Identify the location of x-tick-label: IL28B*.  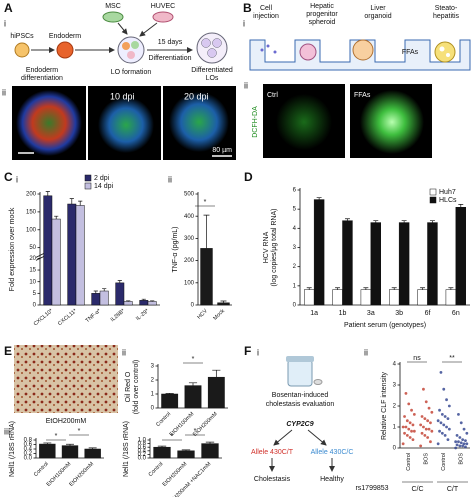
(118, 315).